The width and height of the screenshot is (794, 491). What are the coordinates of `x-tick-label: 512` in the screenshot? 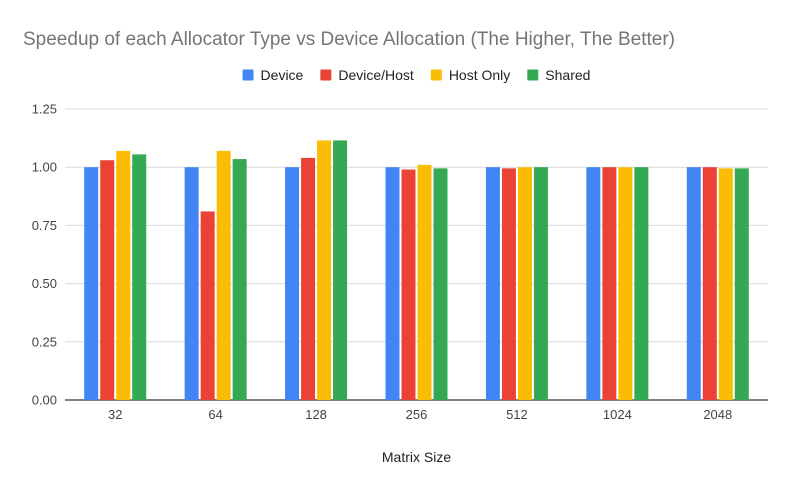 It's located at (517, 414).